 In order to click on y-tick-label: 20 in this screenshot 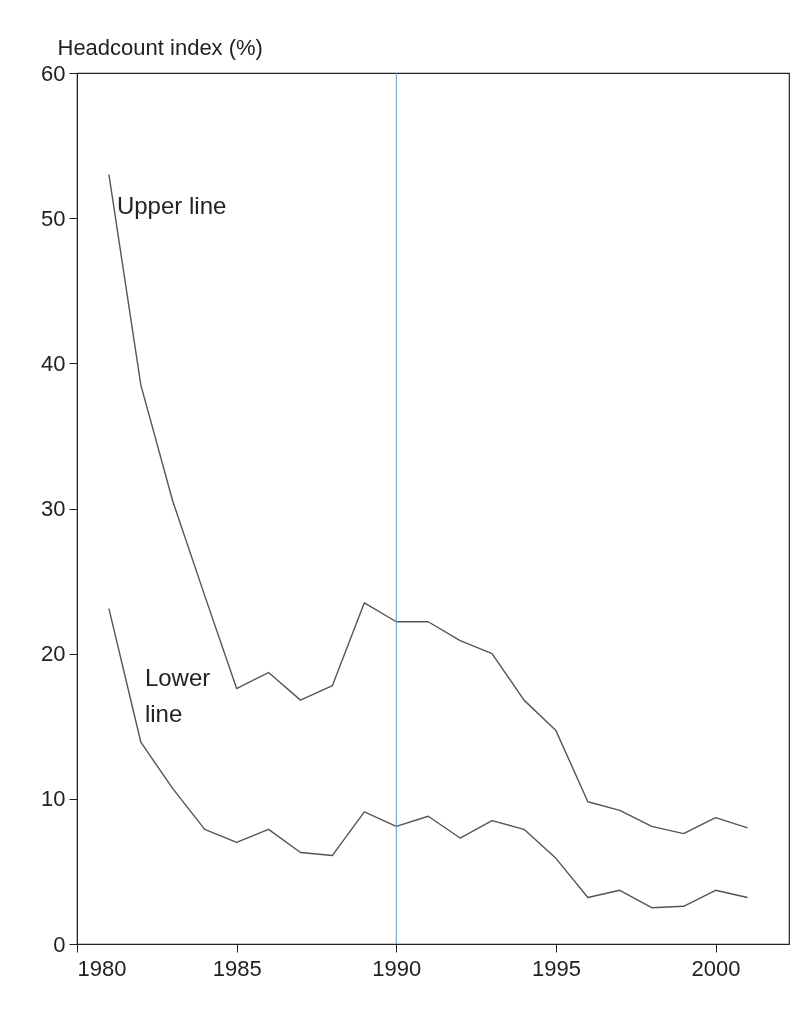, I will do `click(53, 654)`.